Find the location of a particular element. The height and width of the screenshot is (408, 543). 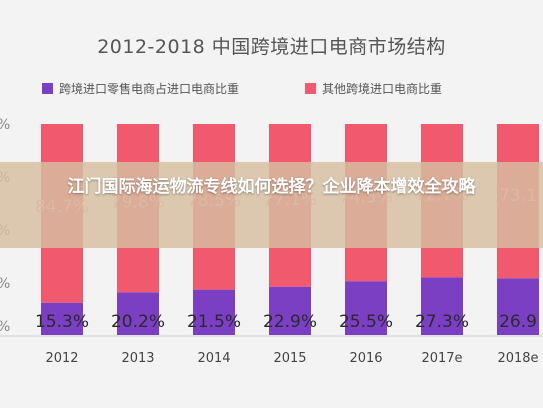

legend-item-other-share: 其他跨境进口电商比重 is located at coordinates (373, 88).